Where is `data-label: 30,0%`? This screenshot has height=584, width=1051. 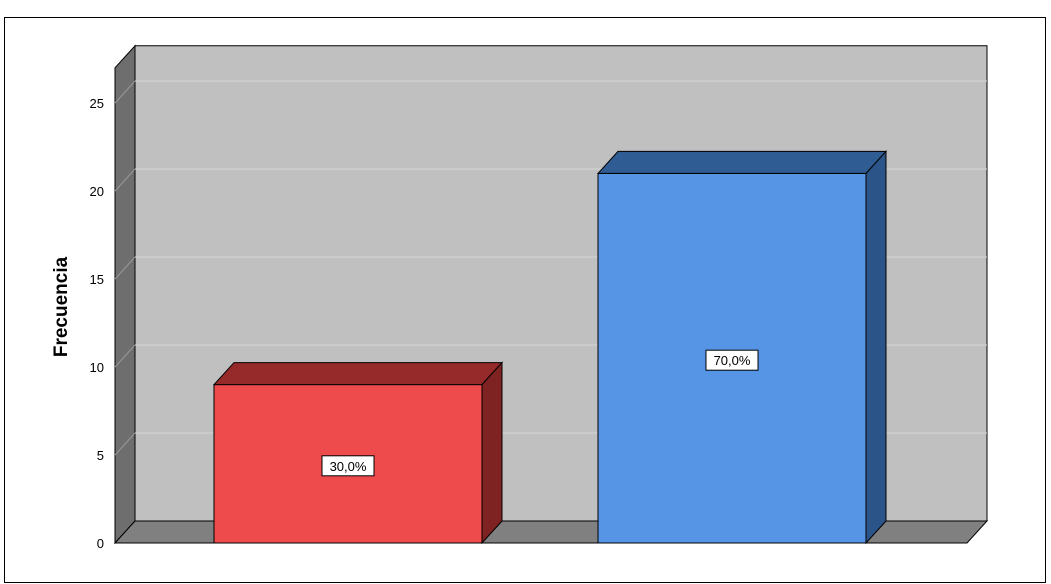 data-label: 30,0% is located at coordinates (348, 466).